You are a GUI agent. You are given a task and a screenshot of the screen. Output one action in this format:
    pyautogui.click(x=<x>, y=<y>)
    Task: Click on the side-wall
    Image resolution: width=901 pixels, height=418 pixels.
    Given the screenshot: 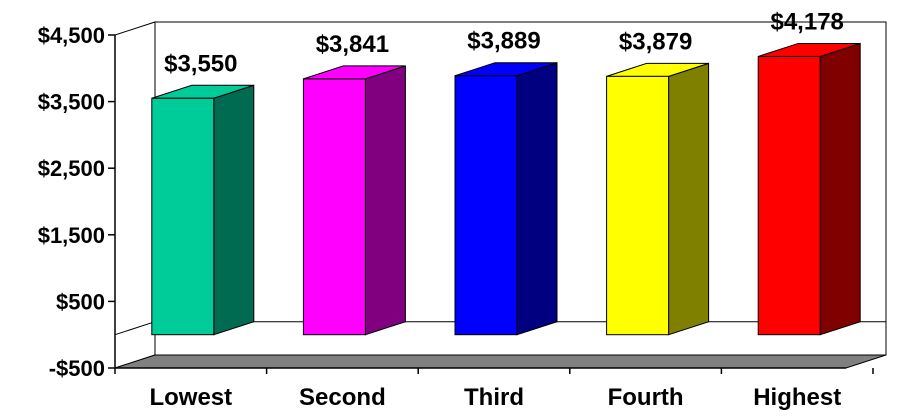 What is the action you would take?
    pyautogui.click(x=135, y=195)
    